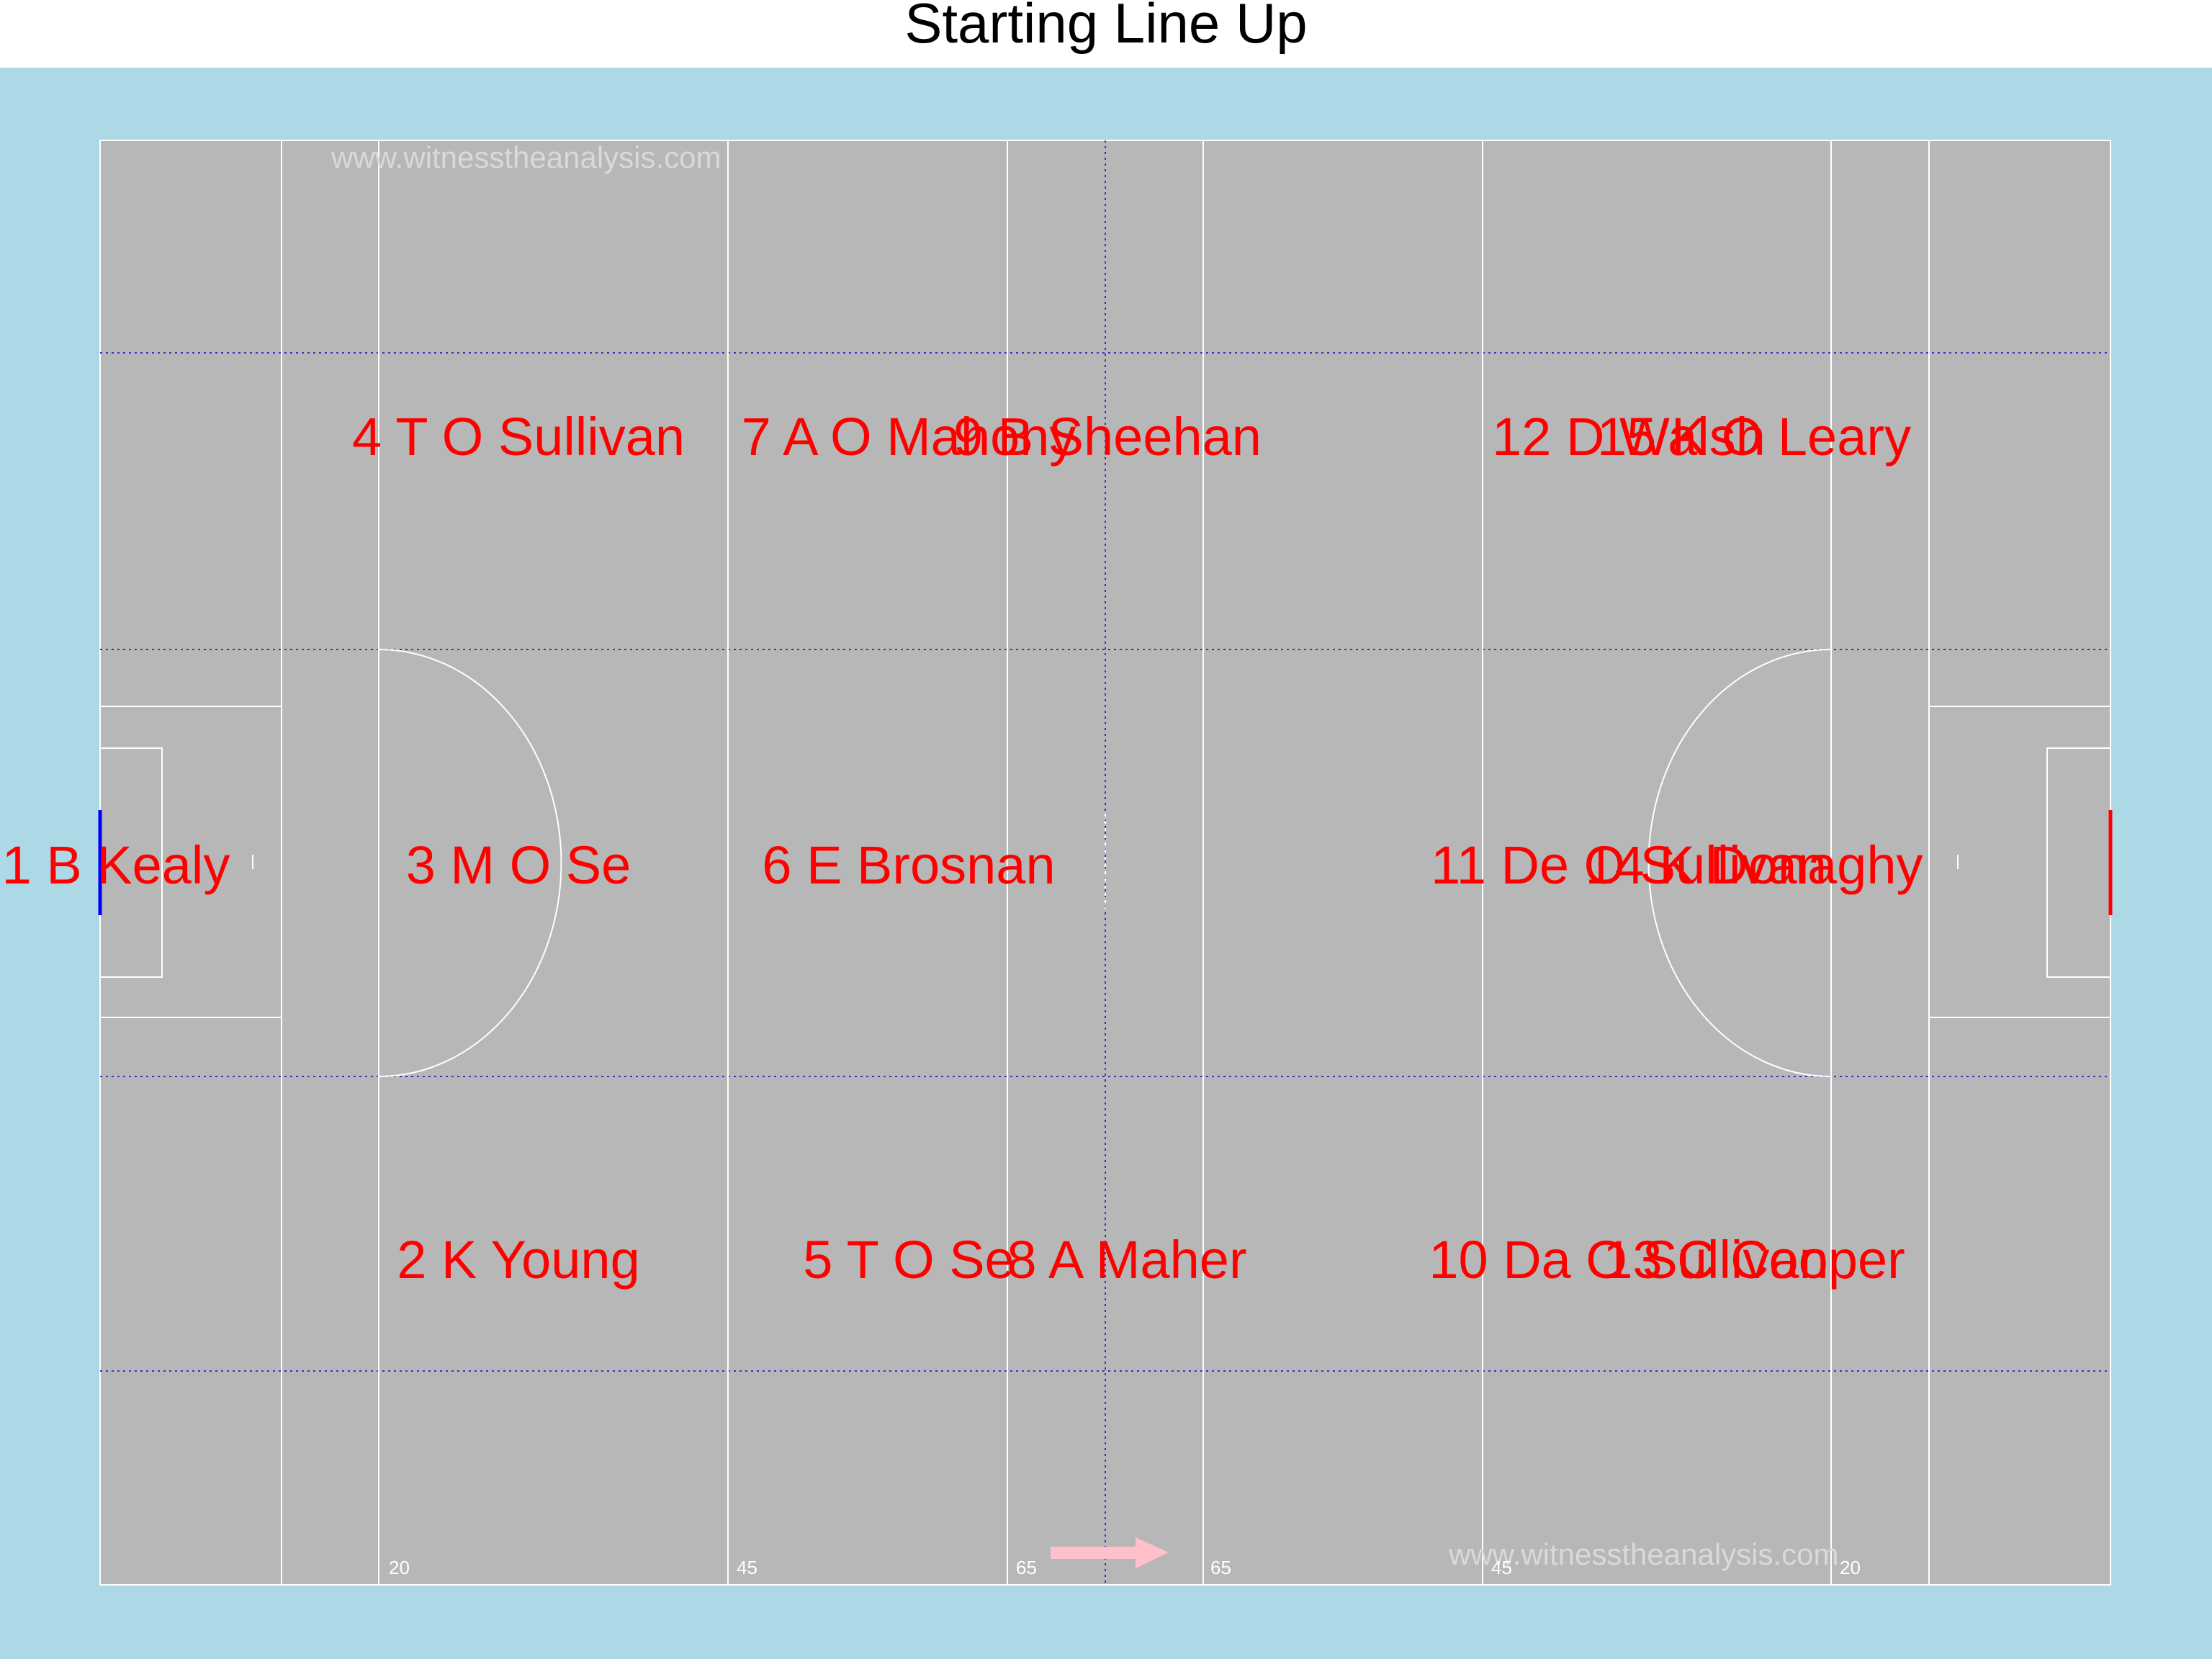 The image size is (2212, 1659). What do you see at coordinates (1106, 27) in the screenshot?
I see `page-title: Starting Line Up` at bounding box center [1106, 27].